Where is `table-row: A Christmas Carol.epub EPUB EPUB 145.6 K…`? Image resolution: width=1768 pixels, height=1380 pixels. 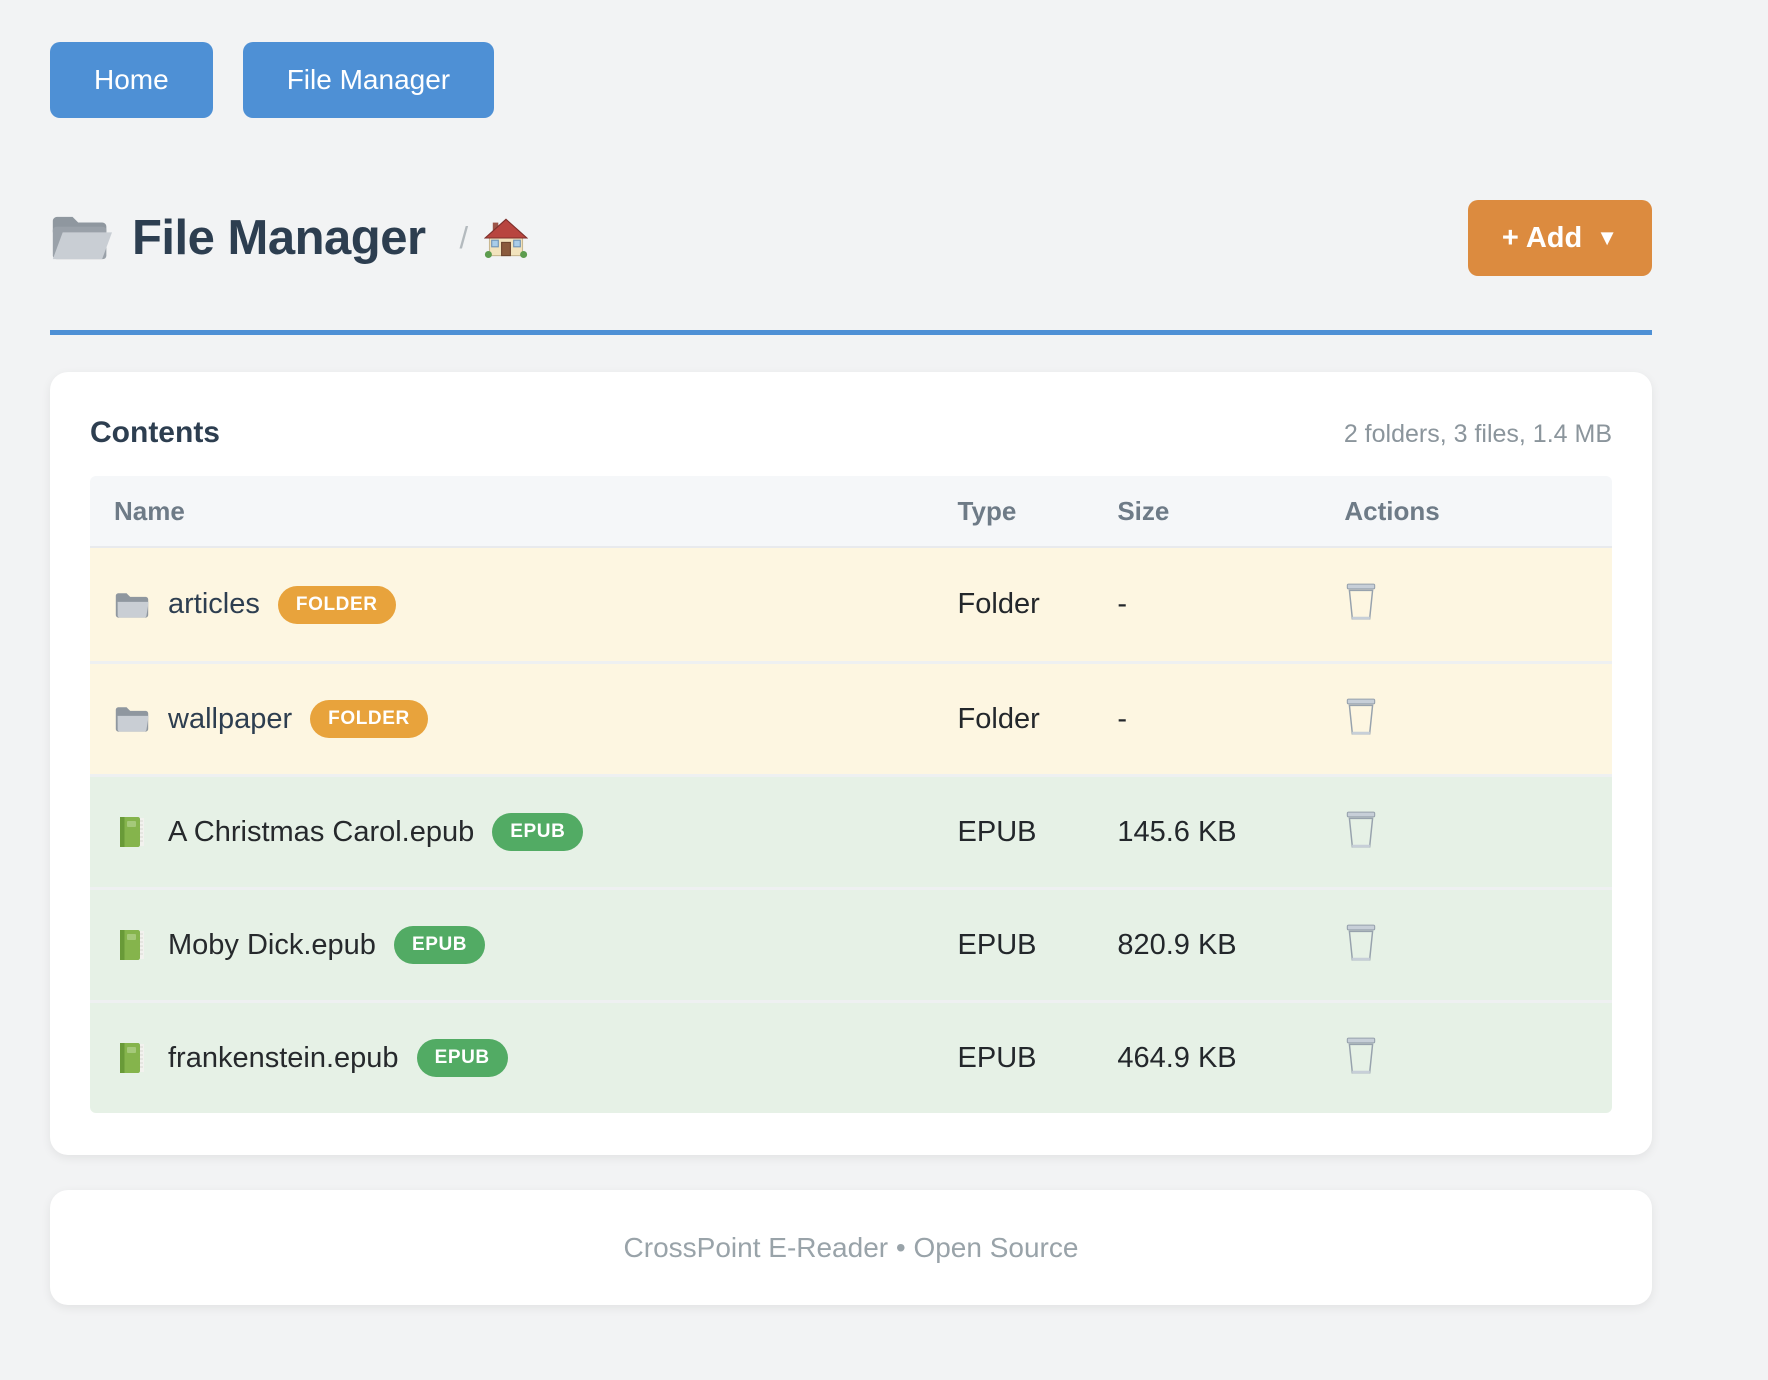
table-row: A Christmas Carol.epub EPUB EPUB 145.6 K… is located at coordinates (851, 830).